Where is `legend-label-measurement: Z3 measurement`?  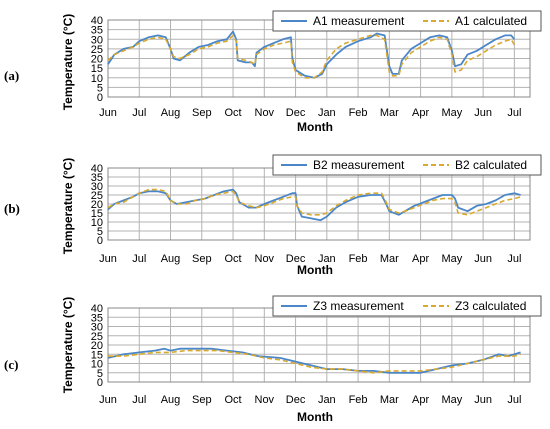 legend-label-measurement: Z3 measurement is located at coordinates (358, 306).